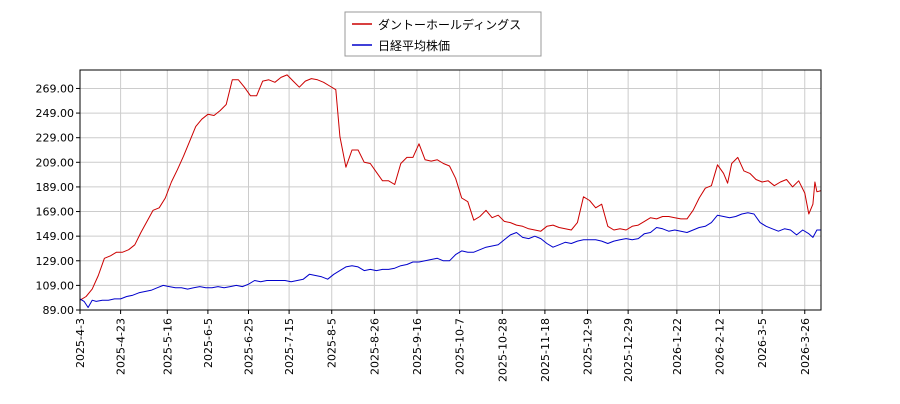 Image resolution: width=900 pixels, height=404 pixels. I want to click on legend-label-series-2: 日経平均株価, so click(414, 45).